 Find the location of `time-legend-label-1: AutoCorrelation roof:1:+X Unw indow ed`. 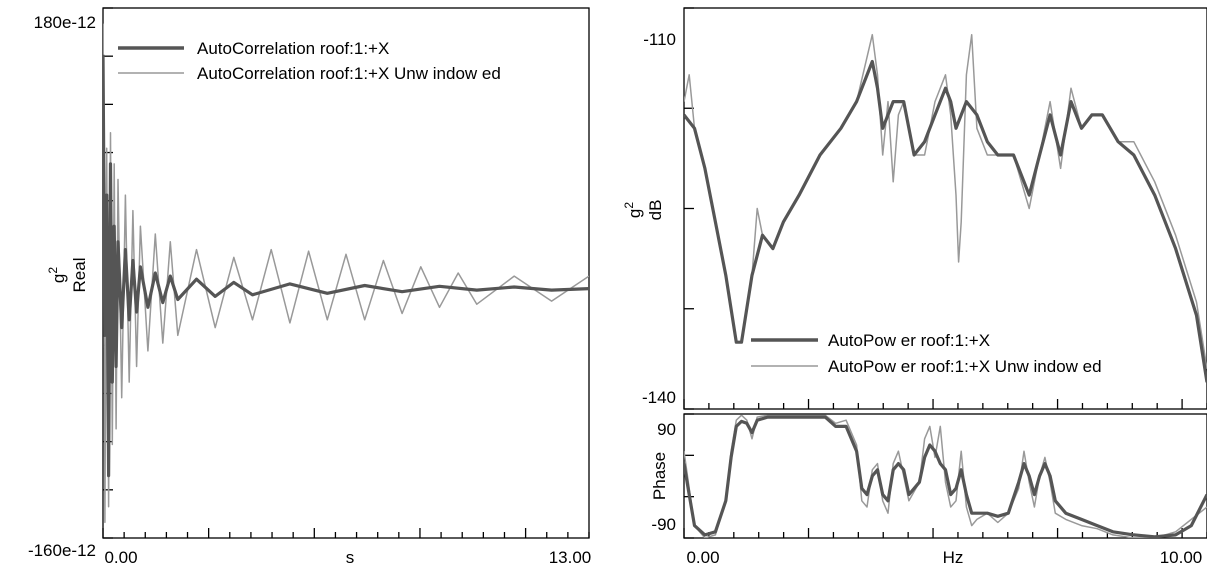

time-legend-label-1: AutoCorrelation roof:1:+X Unw indow ed is located at coordinates (349, 73).